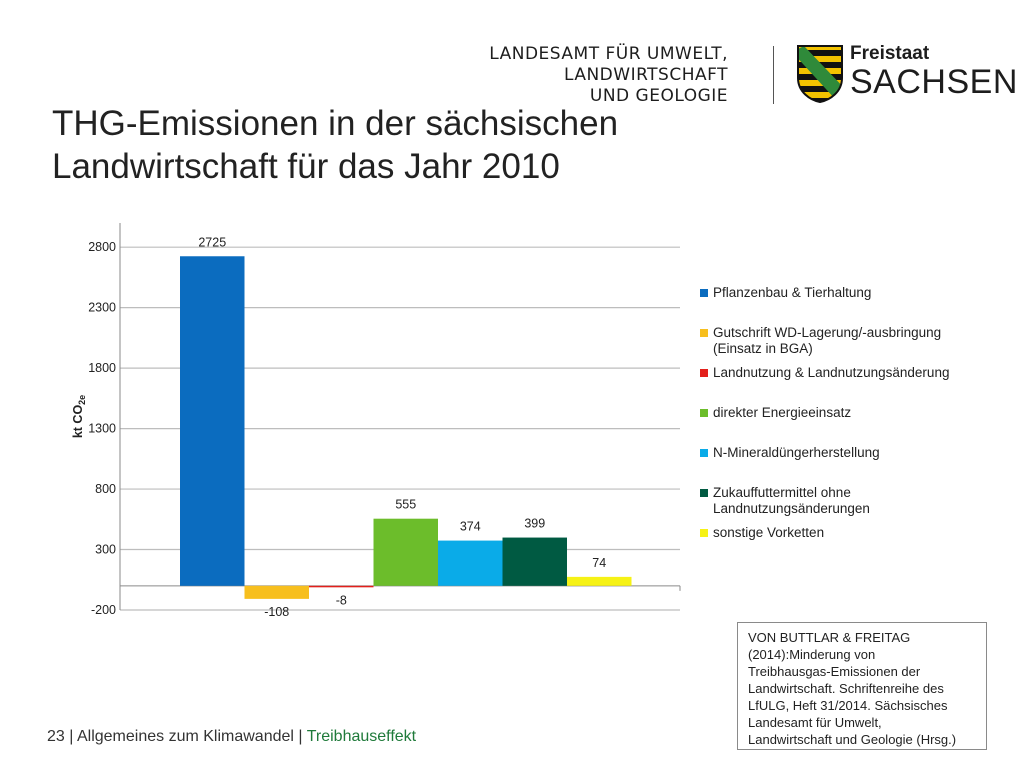 Image resolution: width=1024 pixels, height=768 pixels. Describe the element at coordinates (815, 722) in the screenshot. I see `source-line: Landesamt für Umwelt,` at that location.